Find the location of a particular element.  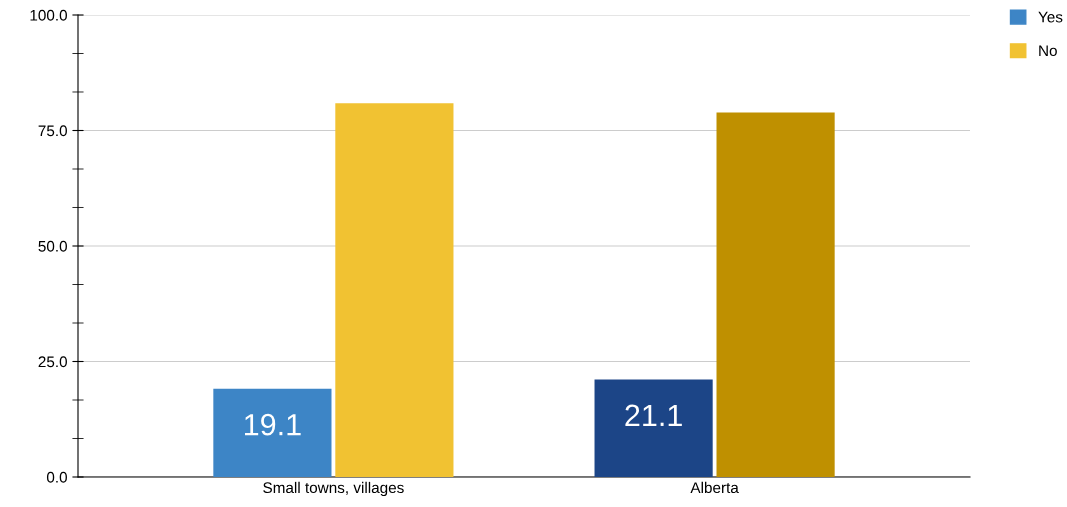

data-label: 19.1 is located at coordinates (273, 424).